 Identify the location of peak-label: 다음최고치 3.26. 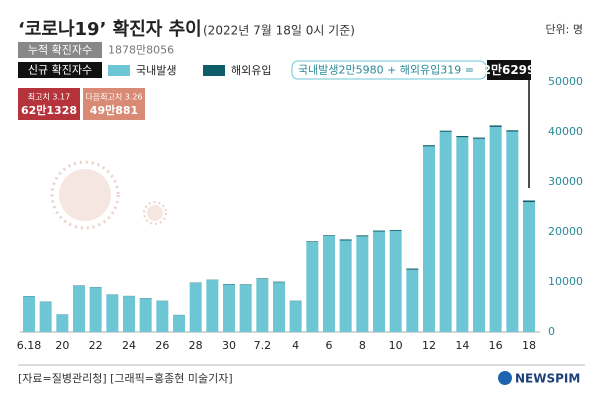
(113, 97).